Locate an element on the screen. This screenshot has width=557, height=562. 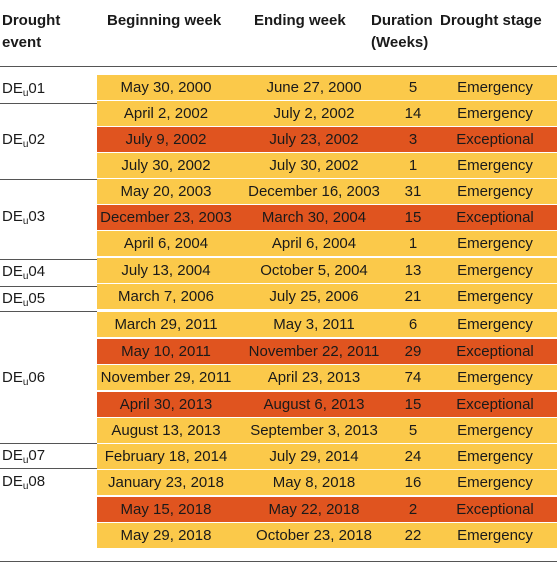
beginning-week-cell: May 30, 2000 is located at coordinates (166, 87).